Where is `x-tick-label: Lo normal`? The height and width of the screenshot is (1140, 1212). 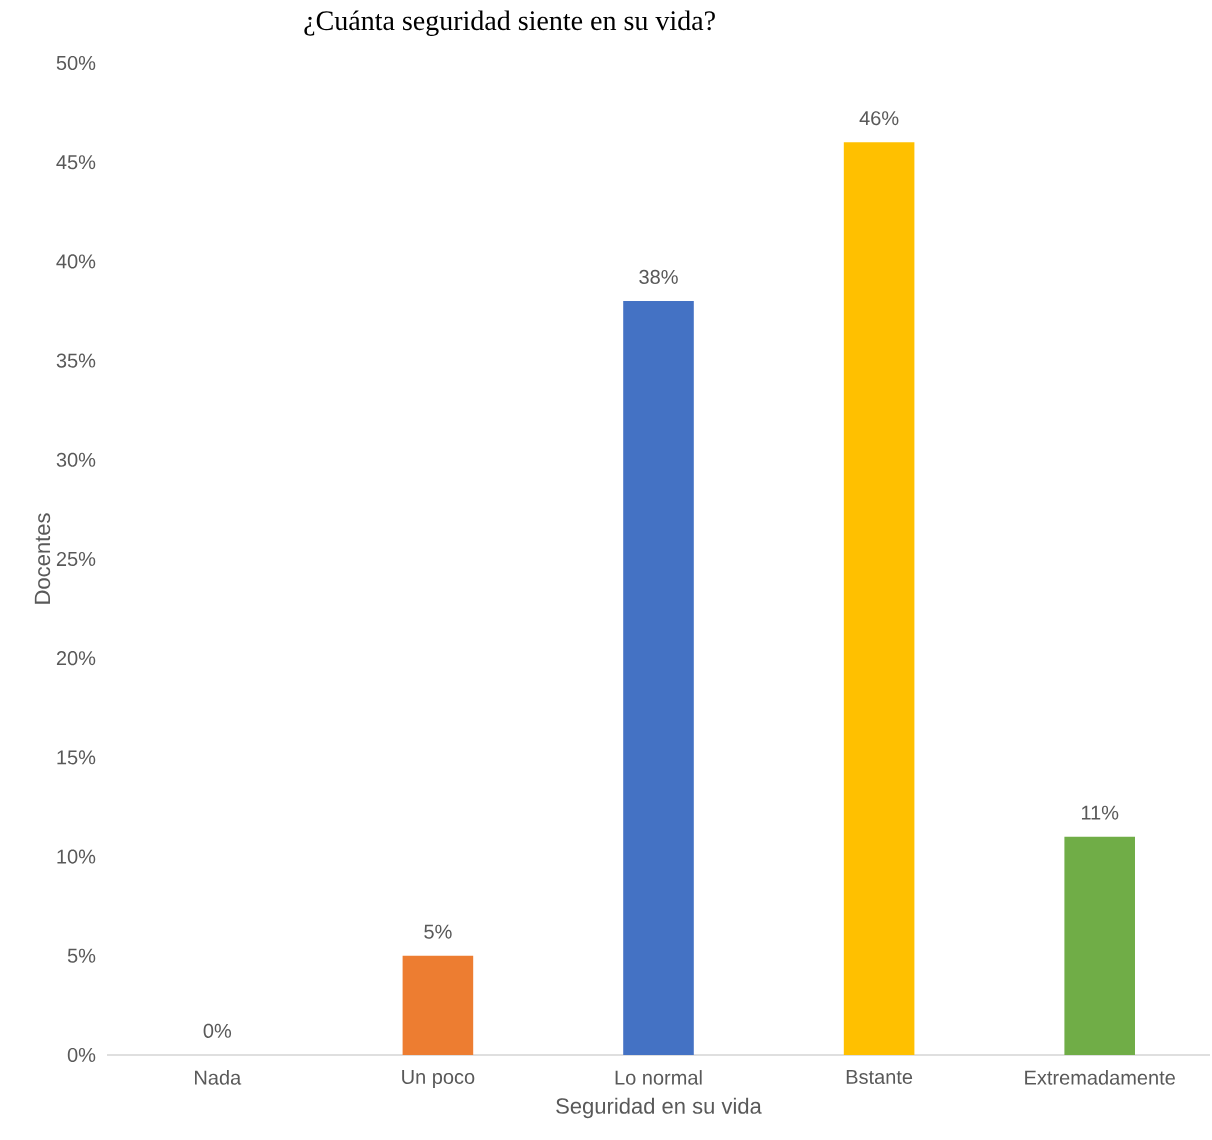 x-tick-label: Lo normal is located at coordinates (658, 1077).